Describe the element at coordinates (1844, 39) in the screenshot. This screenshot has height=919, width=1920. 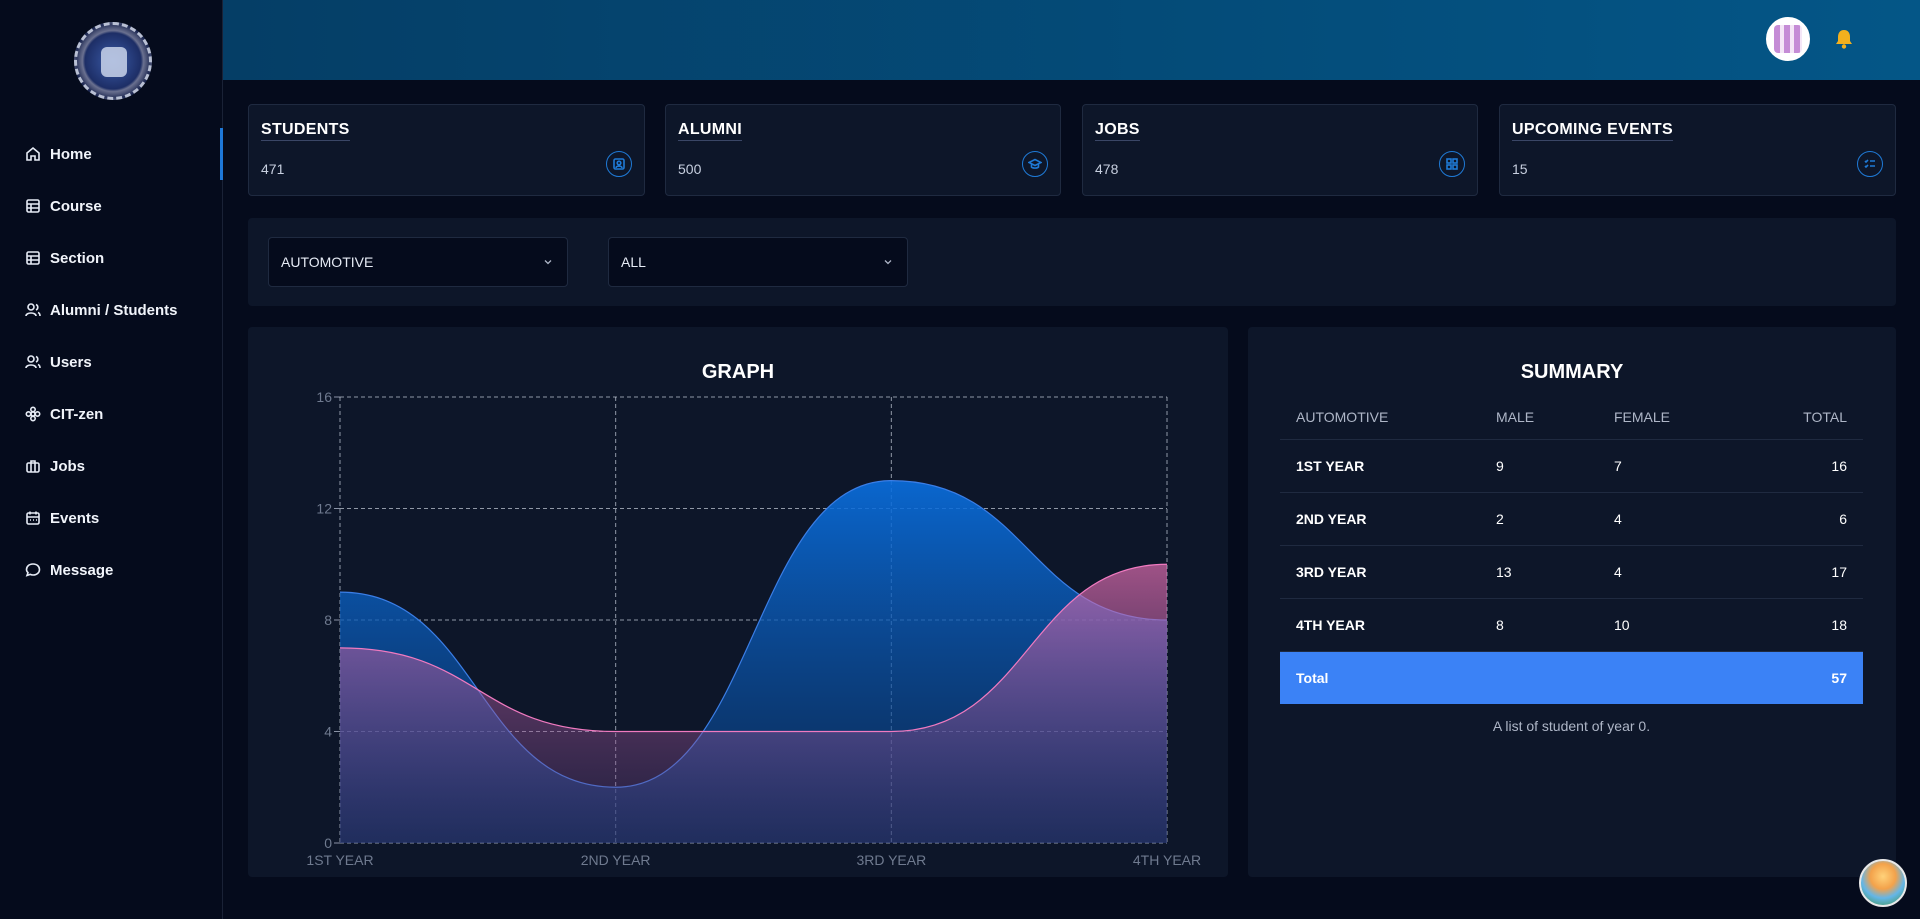
I see `bell-icon` at that location.